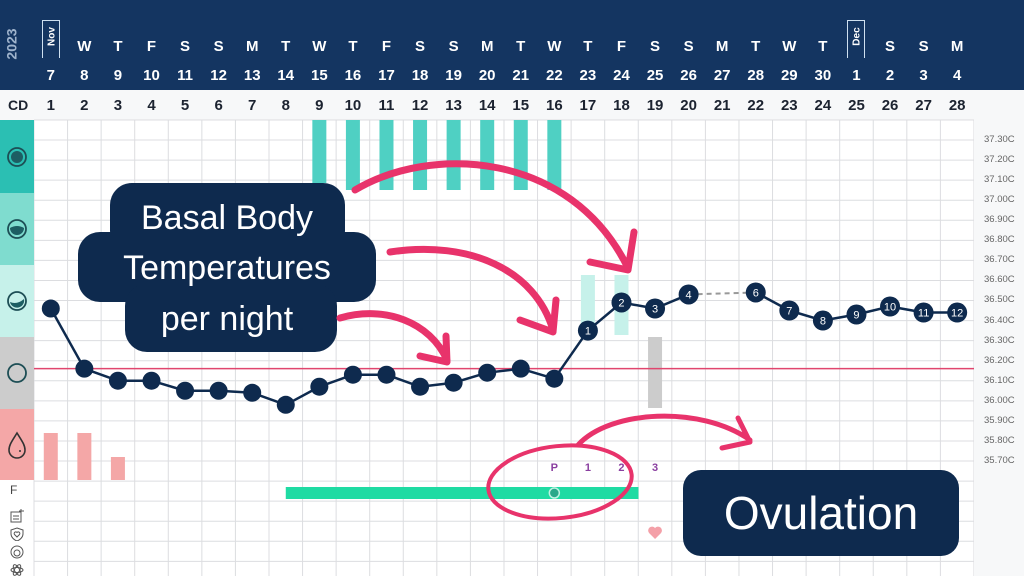  What do you see at coordinates (185, 105) in the screenshot?
I see `cycle-day-number: 5` at bounding box center [185, 105].